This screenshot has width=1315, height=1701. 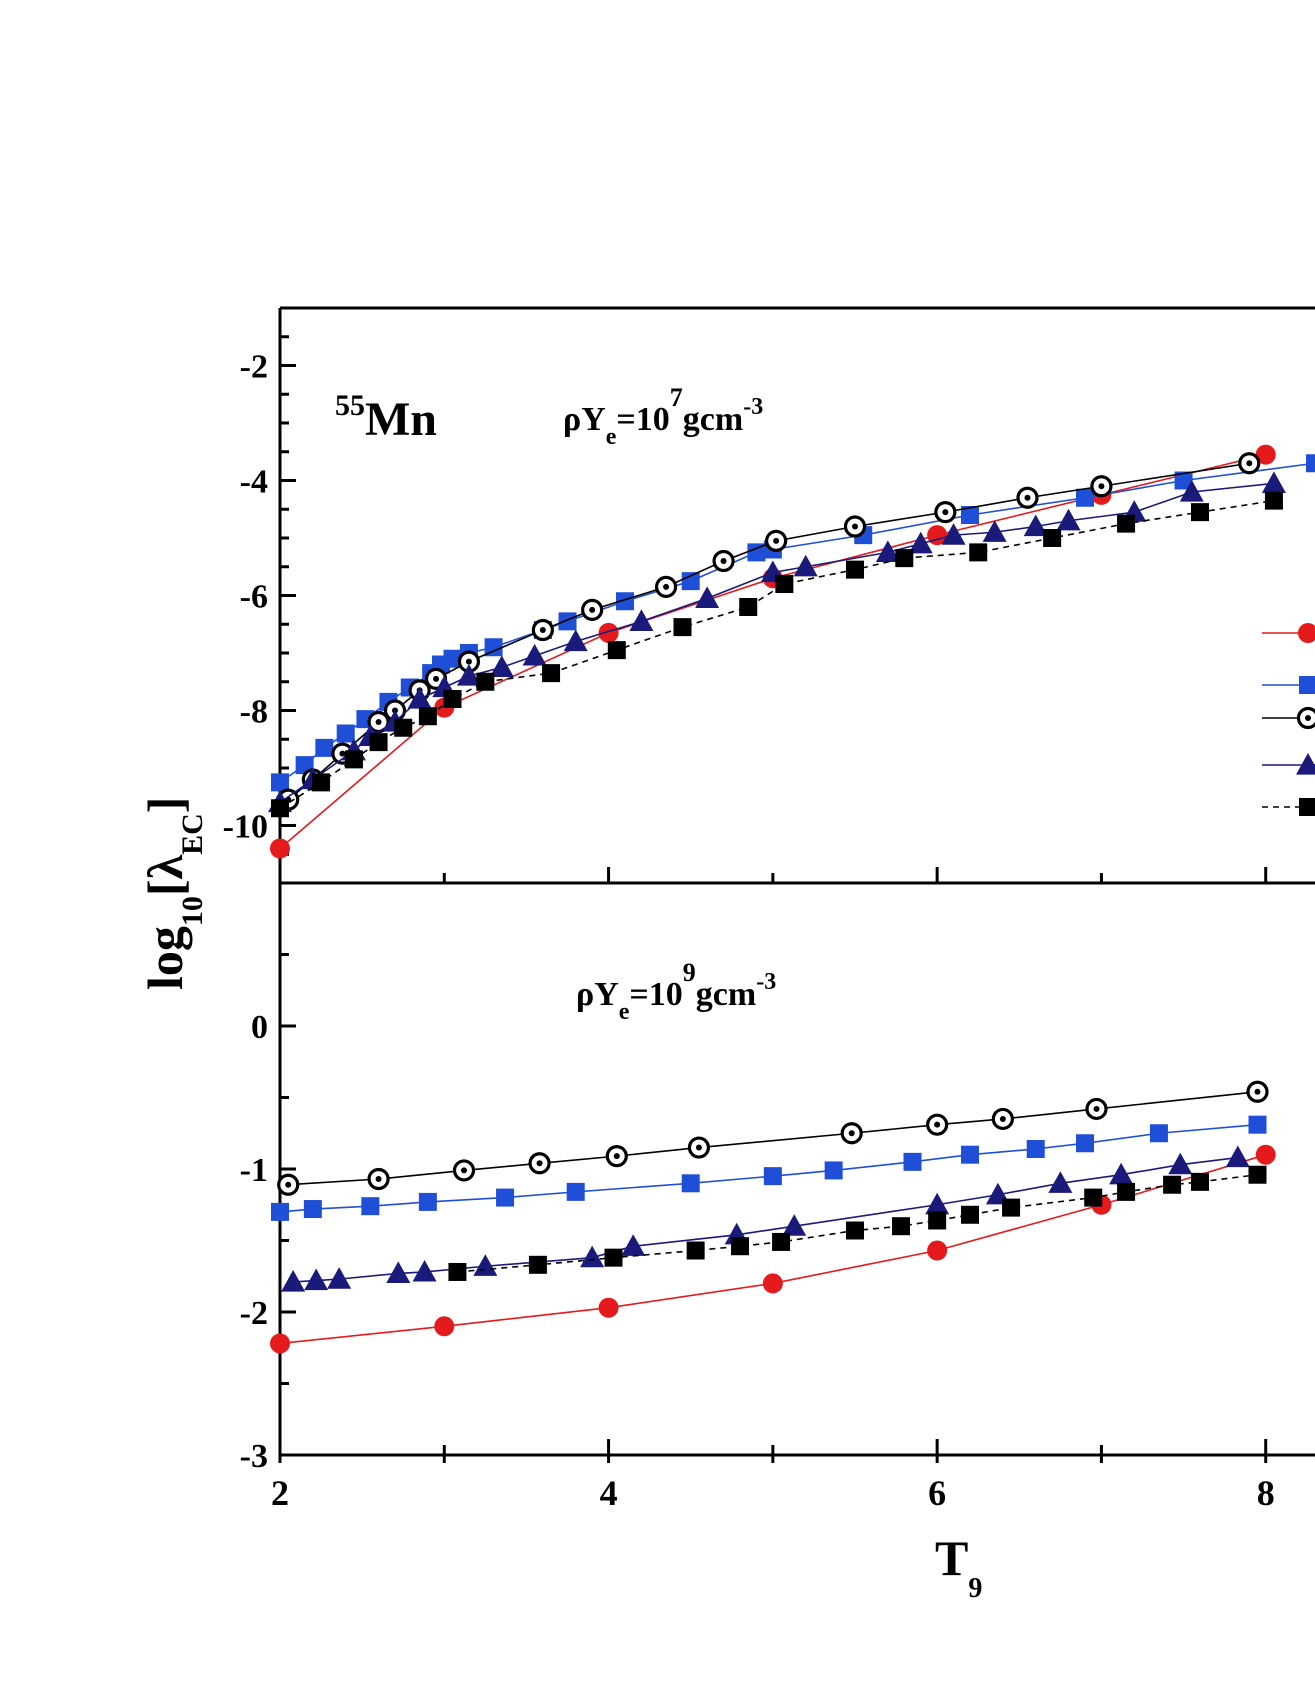 What do you see at coordinates (254, 1456) in the screenshot?
I see `y-tick-label: -3` at bounding box center [254, 1456].